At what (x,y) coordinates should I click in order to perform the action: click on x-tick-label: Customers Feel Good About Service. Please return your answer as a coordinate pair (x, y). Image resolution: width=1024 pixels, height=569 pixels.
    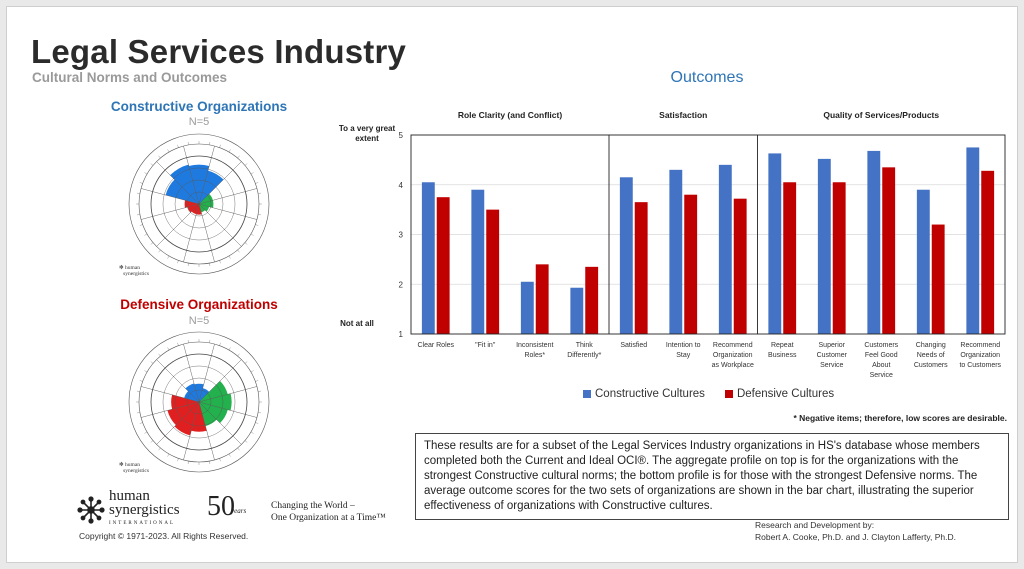
    Looking at the image, I should click on (881, 360).